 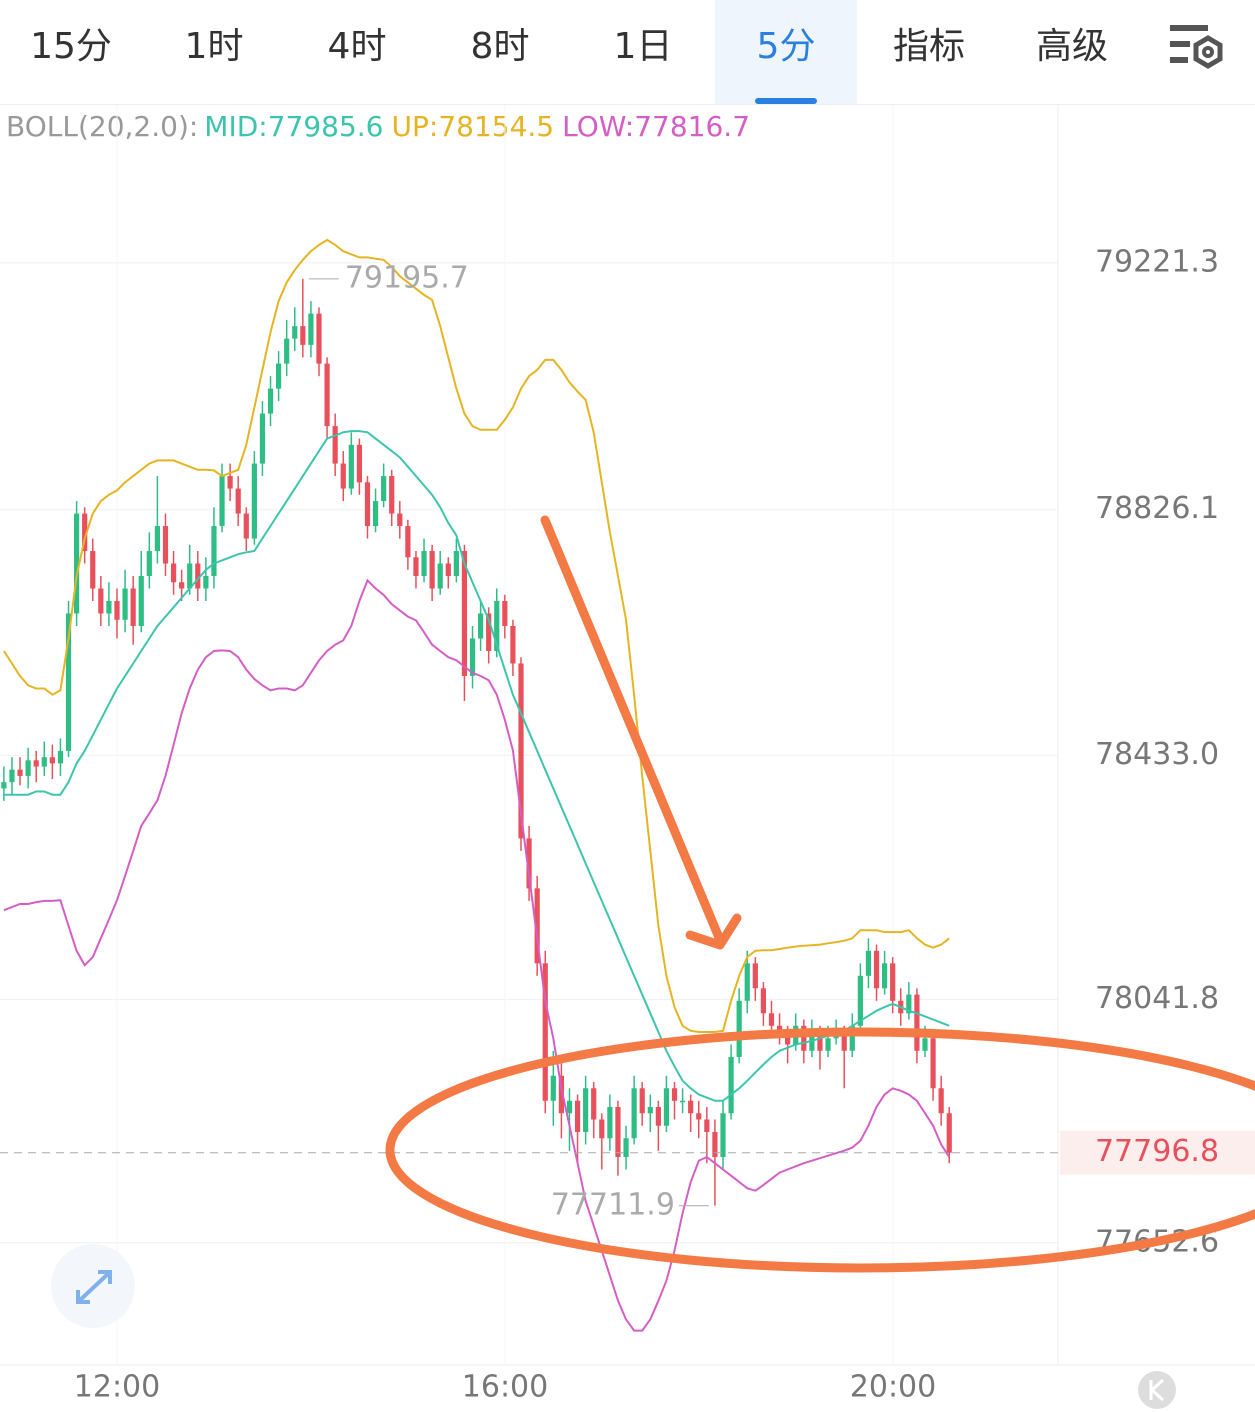 I want to click on y-tick-label: 79221.3, so click(x=1157, y=261).